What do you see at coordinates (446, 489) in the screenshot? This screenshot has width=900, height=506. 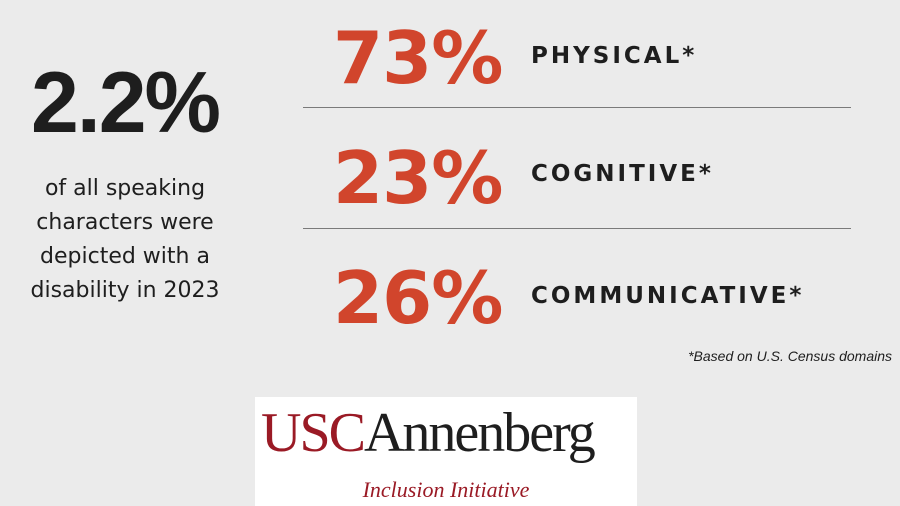 I see `logo-subtitle: Inclusion Initiative` at bounding box center [446, 489].